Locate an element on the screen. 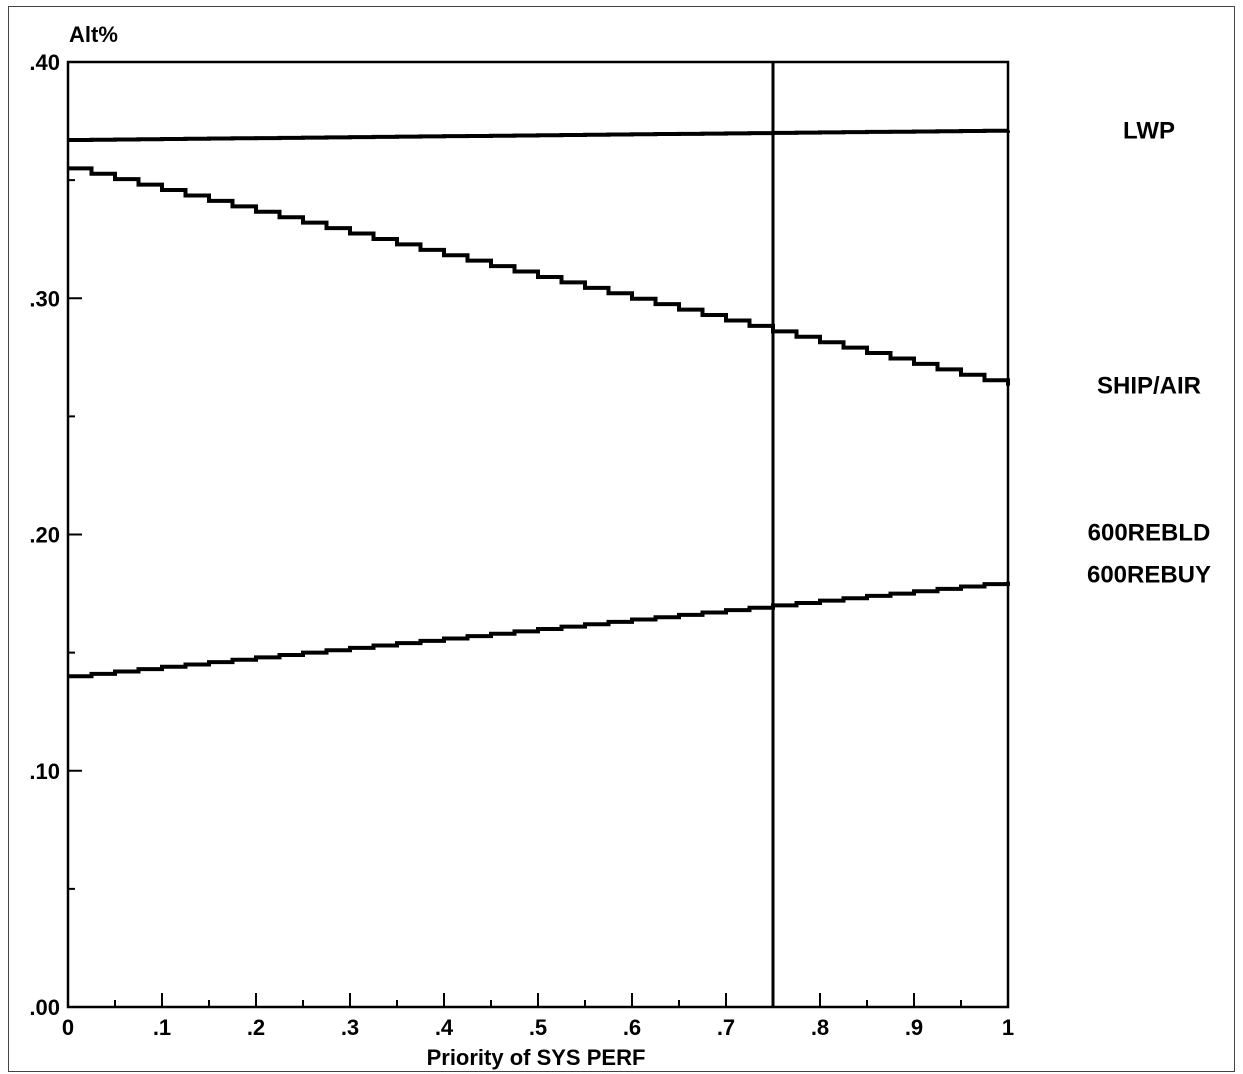 The image size is (1243, 1074). x-tick-label: .5 is located at coordinates (538, 1027).